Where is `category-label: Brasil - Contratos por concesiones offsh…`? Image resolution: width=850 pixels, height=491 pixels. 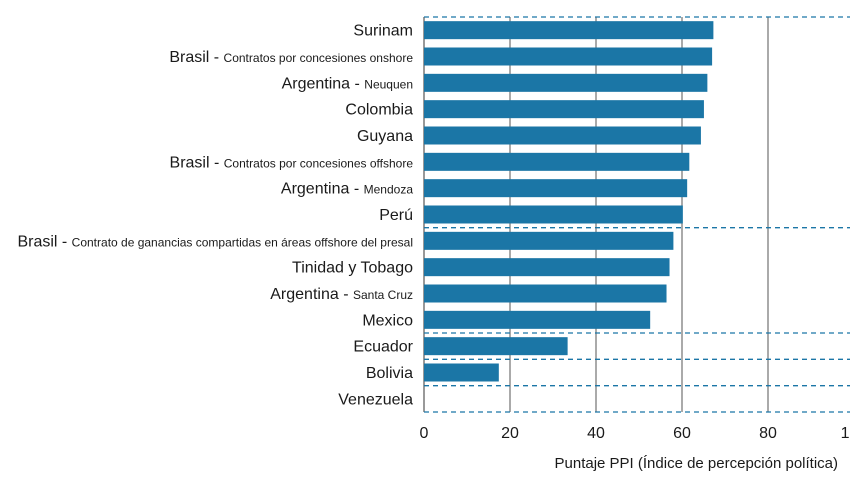 category-label: Brasil - Contratos por concesiones offsh… is located at coordinates (292, 162).